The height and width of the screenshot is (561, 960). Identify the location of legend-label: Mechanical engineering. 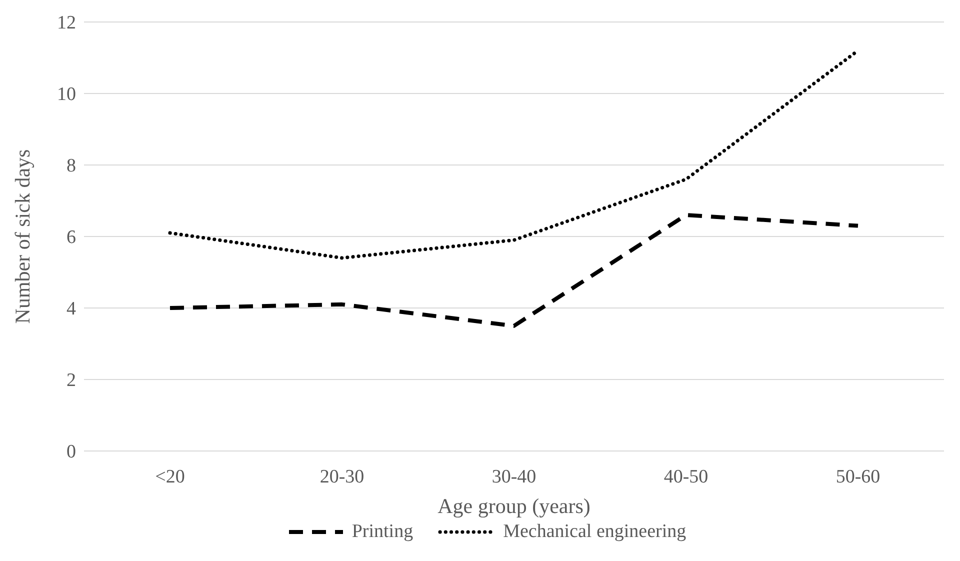
(594, 532).